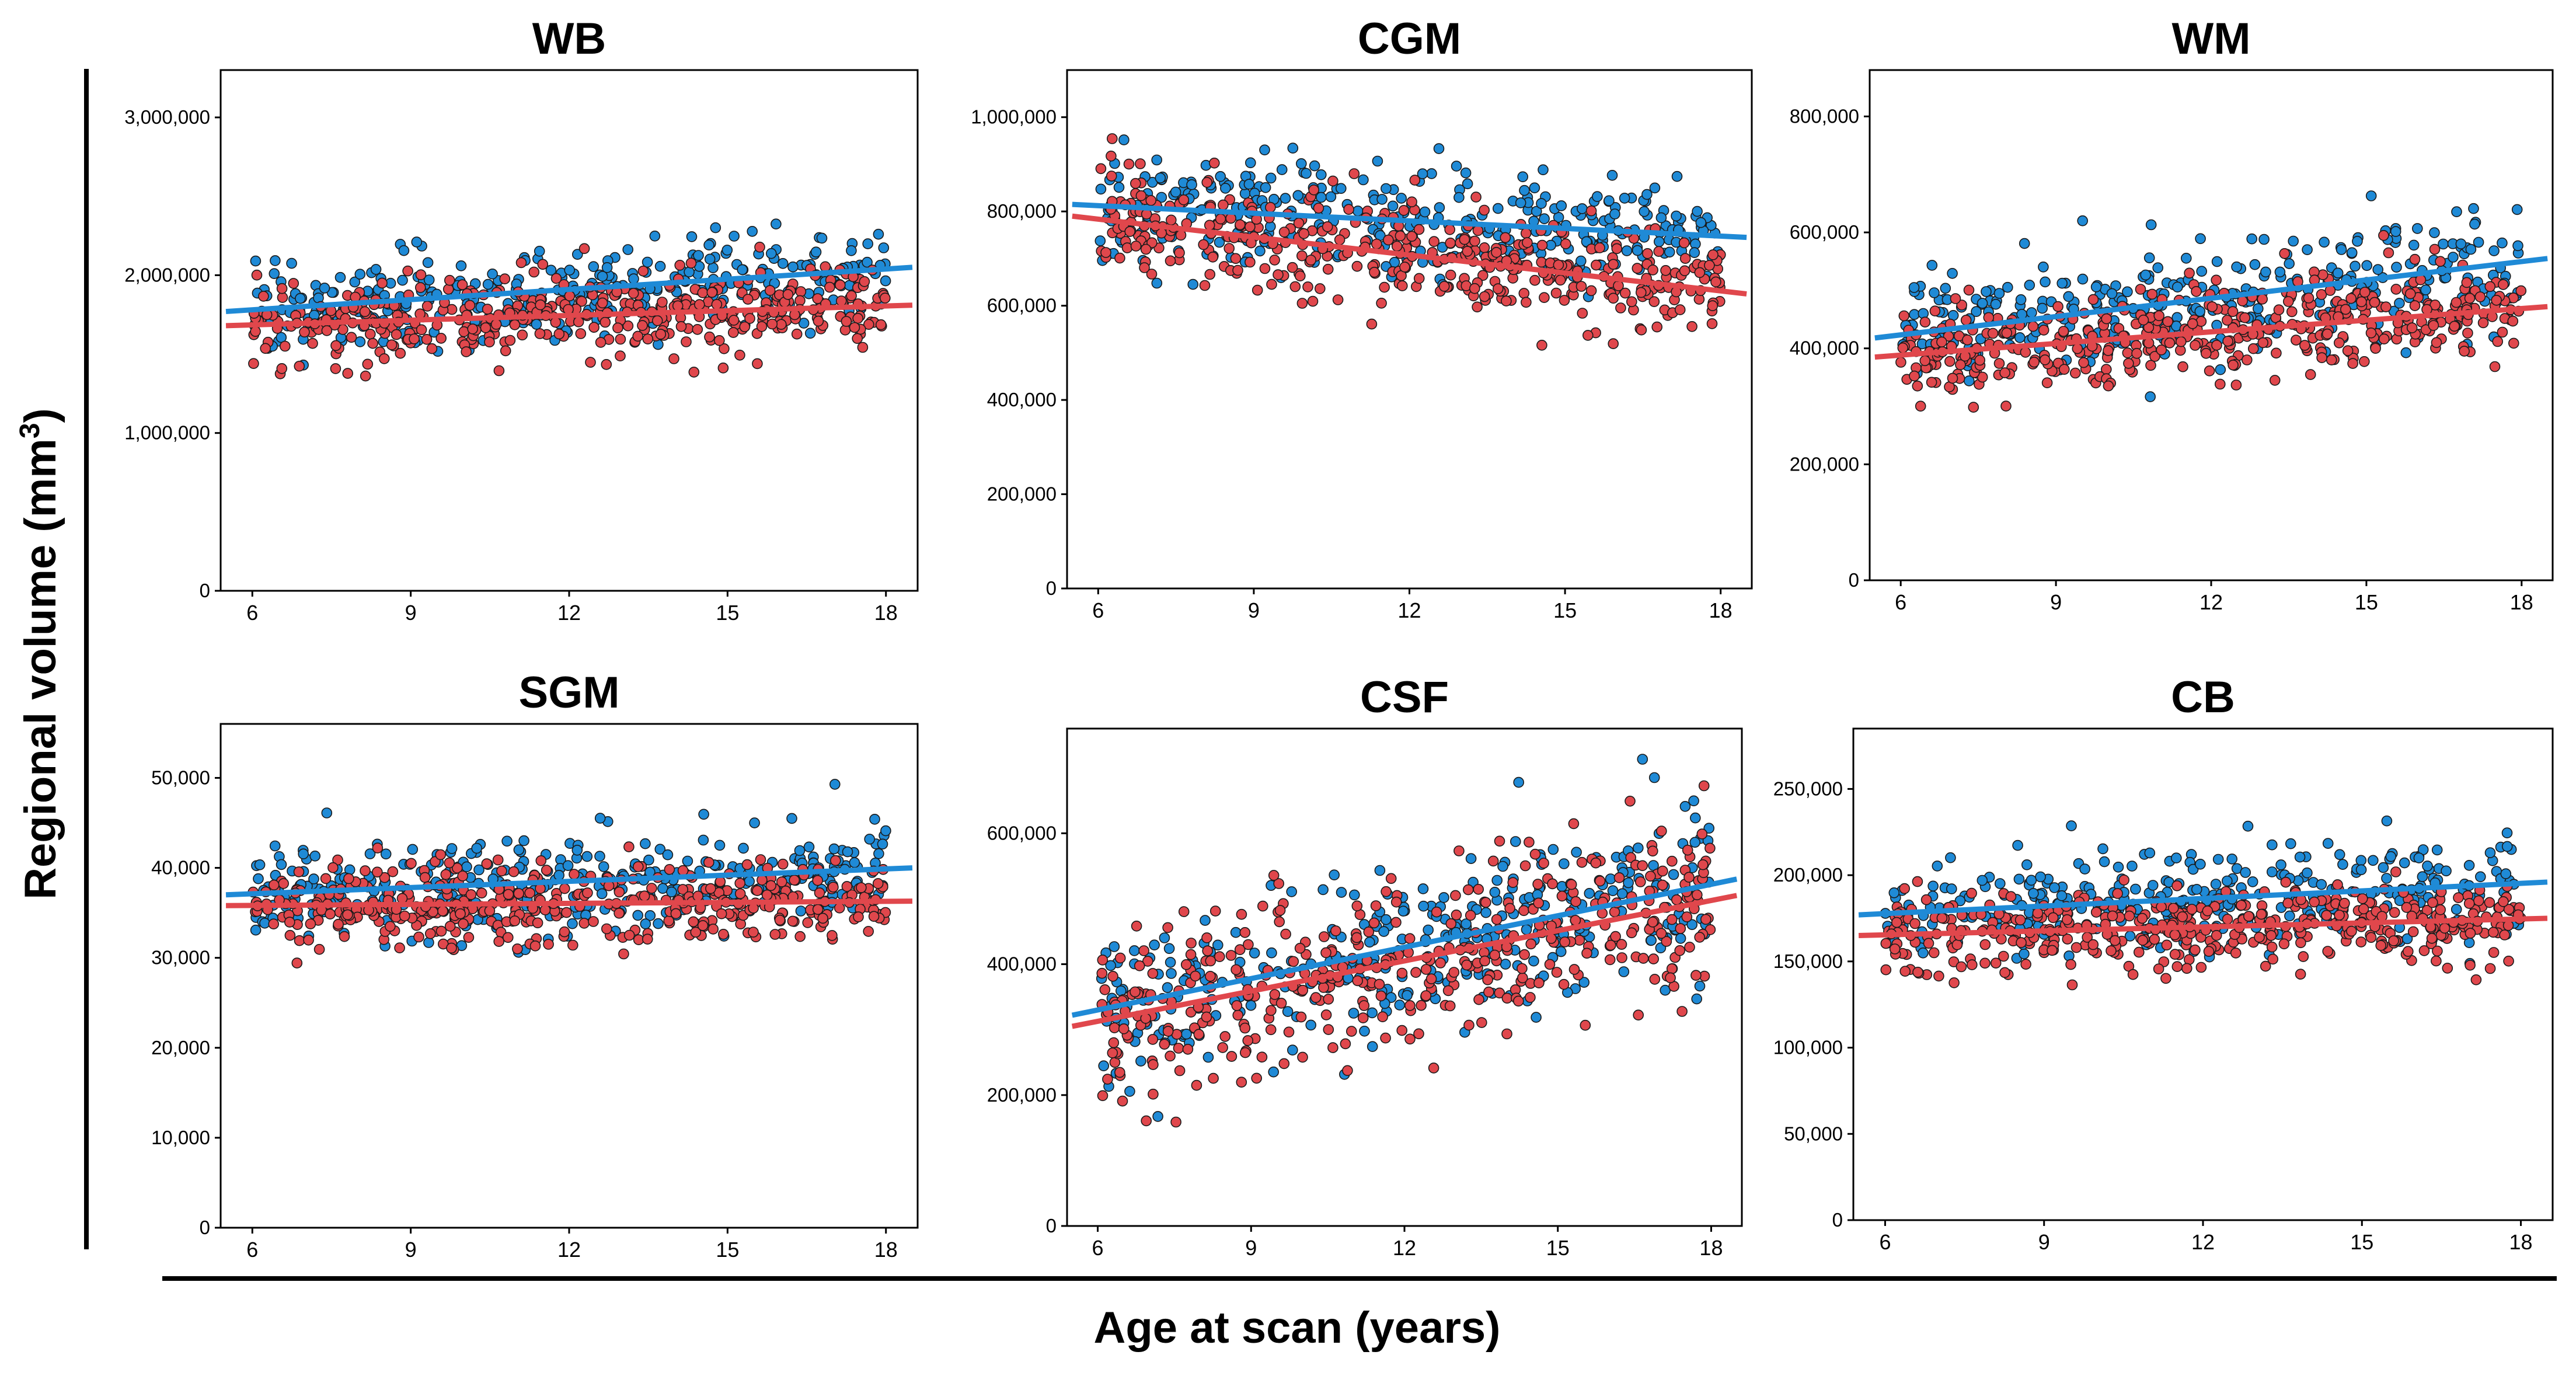 The height and width of the screenshot is (1376, 2576). I want to click on chart-title-cb: CB, so click(2203, 697).